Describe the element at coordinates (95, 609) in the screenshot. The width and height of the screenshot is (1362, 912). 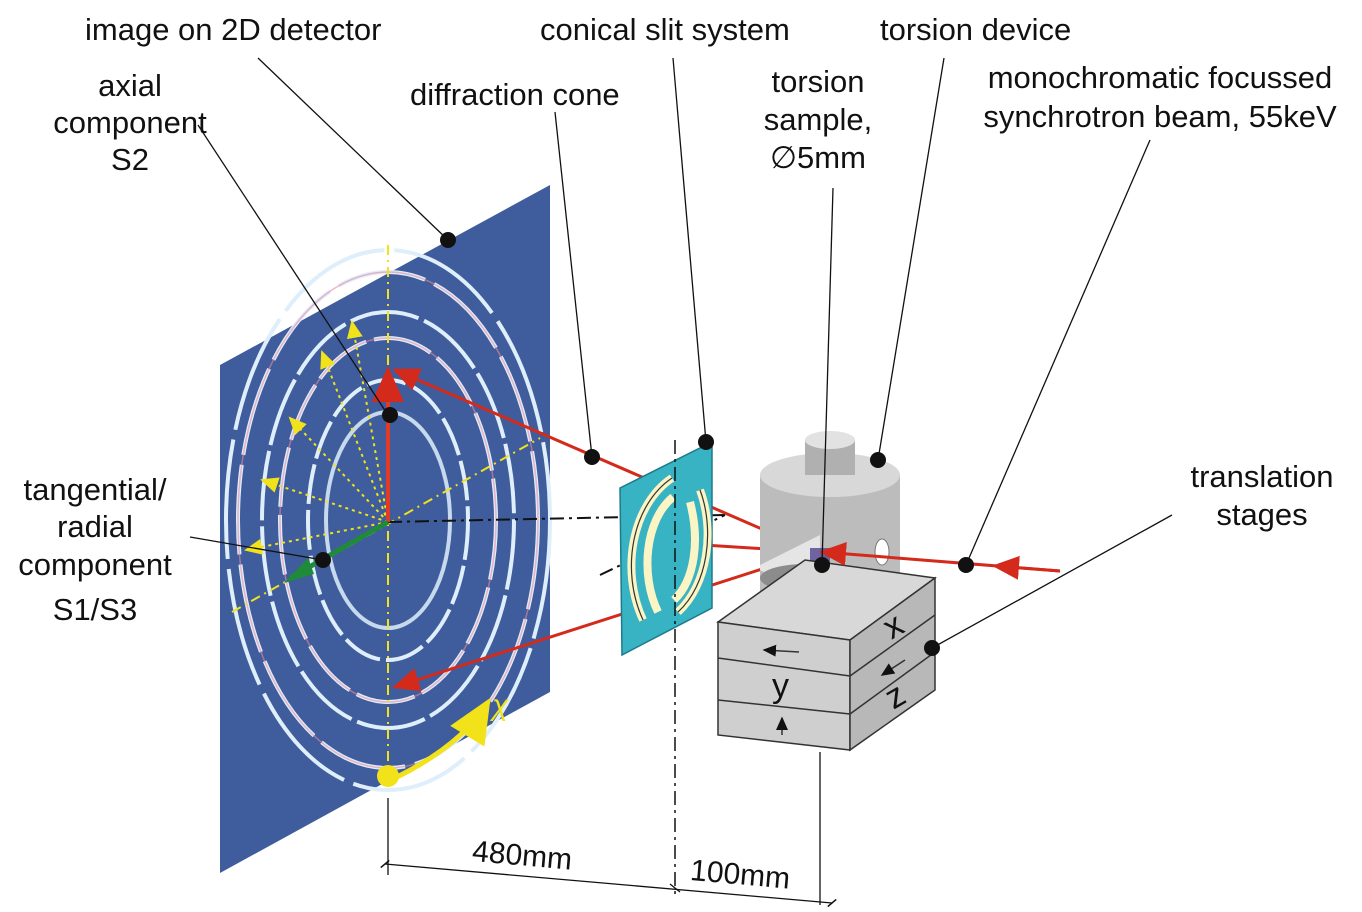
I see `label-tangential-line4: S1/S3` at that location.